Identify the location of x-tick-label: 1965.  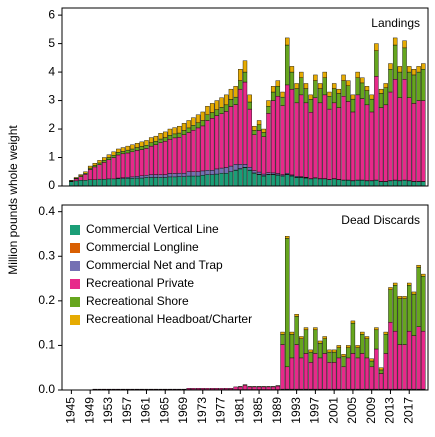
(164, 410).